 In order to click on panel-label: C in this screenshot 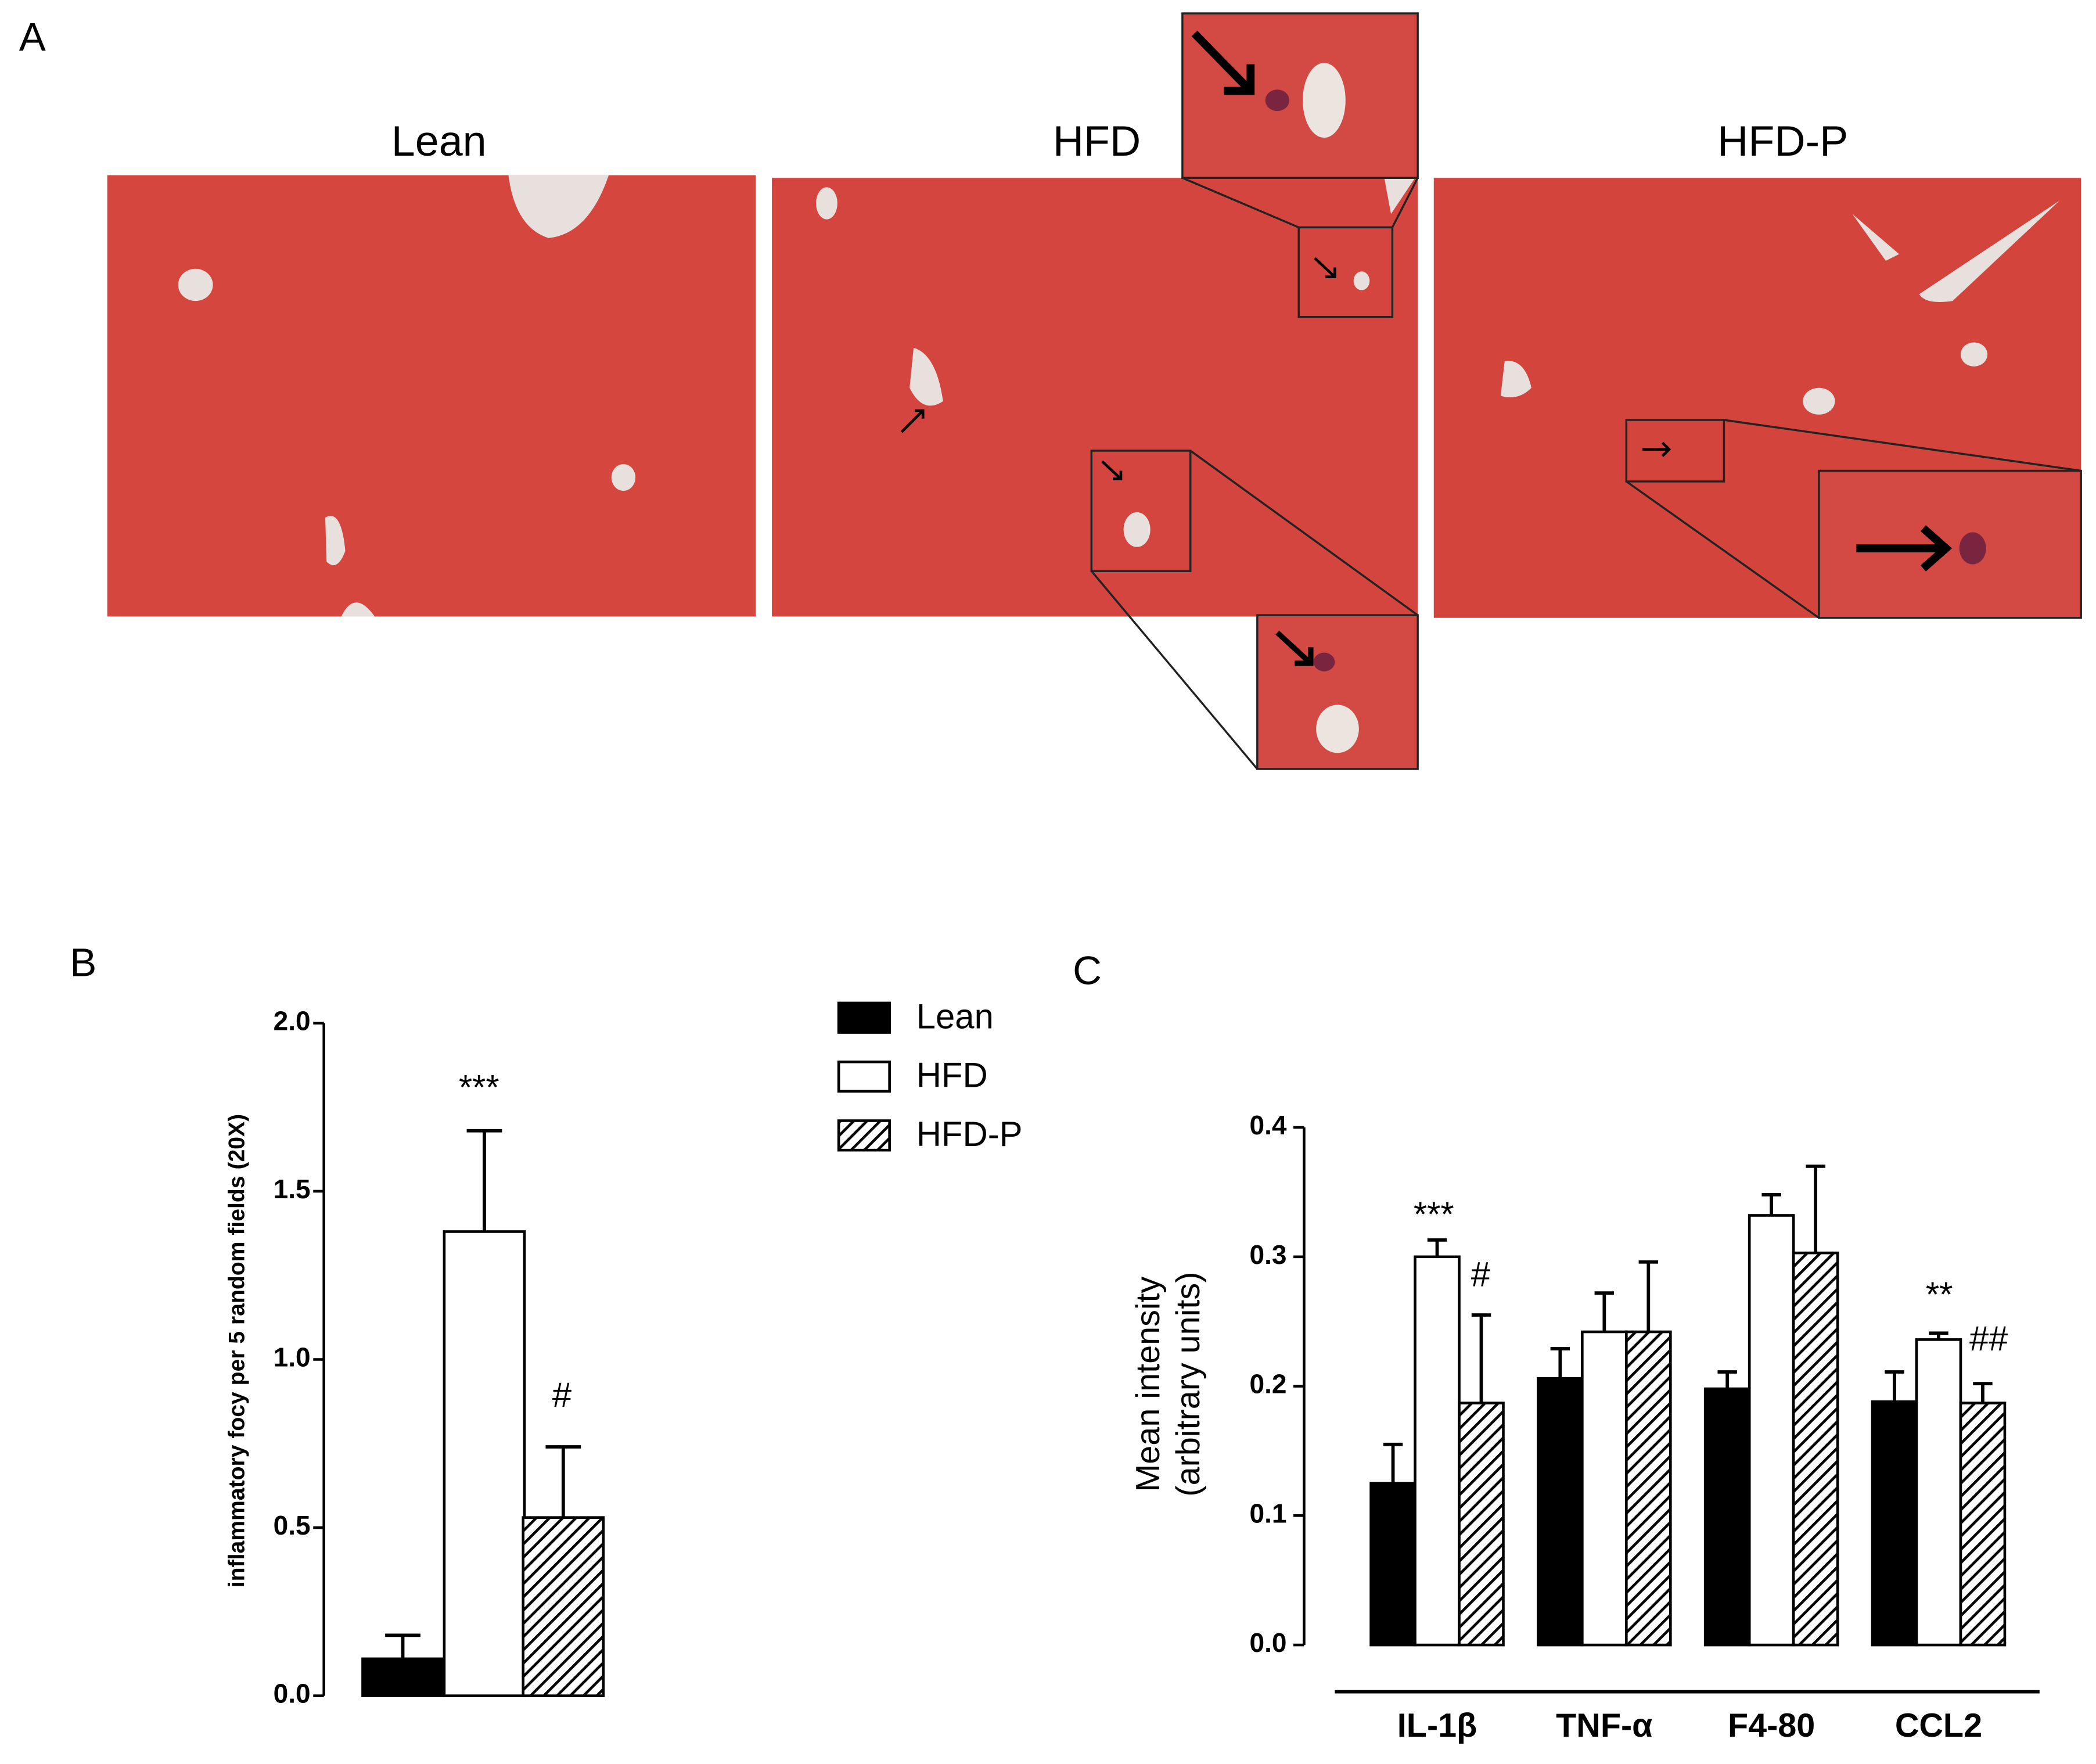, I will do `click(1087, 970)`.